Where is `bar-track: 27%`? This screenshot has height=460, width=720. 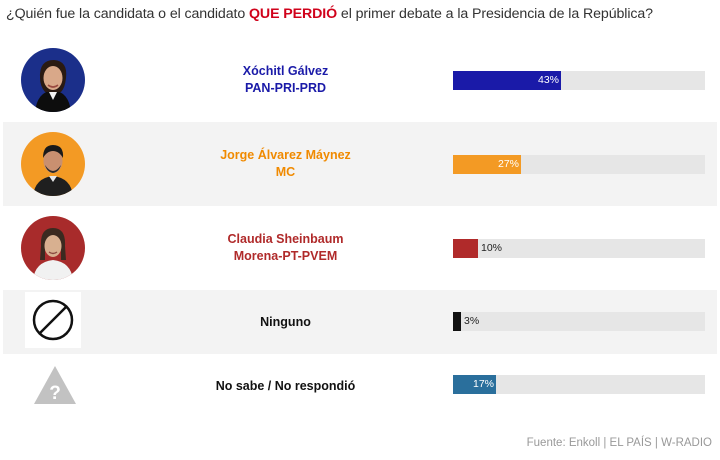
bar-track: 27% is located at coordinates (579, 164).